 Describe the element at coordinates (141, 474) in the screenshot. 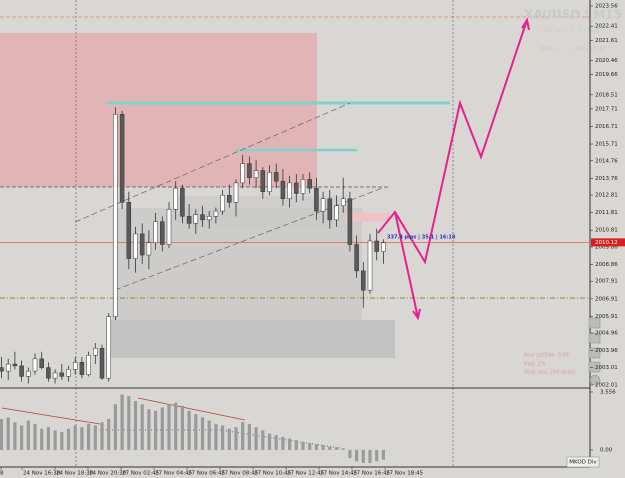

I see `x-tick-label: 27 Nov 02:45` at that location.